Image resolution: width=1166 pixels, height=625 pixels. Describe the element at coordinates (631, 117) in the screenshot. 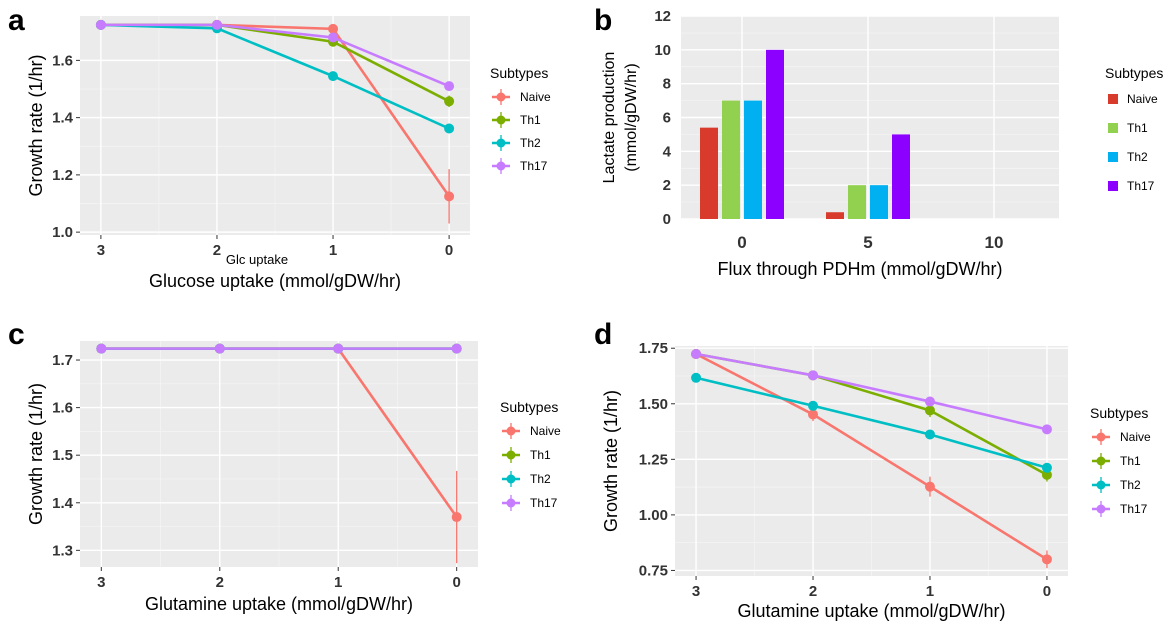

I see `y-axis-title-units: (mmol/gDW/hr)` at that location.